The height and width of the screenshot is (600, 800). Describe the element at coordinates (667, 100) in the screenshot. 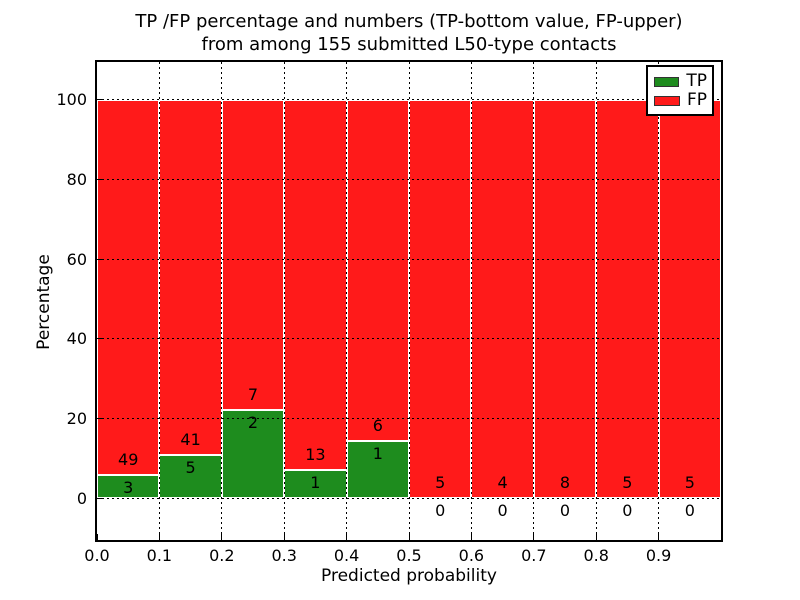

I see `fp-legend-swatch-icon` at that location.